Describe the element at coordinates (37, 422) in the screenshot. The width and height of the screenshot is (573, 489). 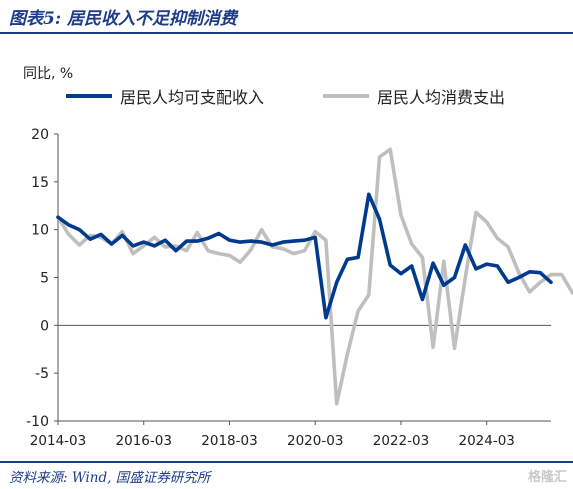
I see `y-tick-label: -10` at that location.